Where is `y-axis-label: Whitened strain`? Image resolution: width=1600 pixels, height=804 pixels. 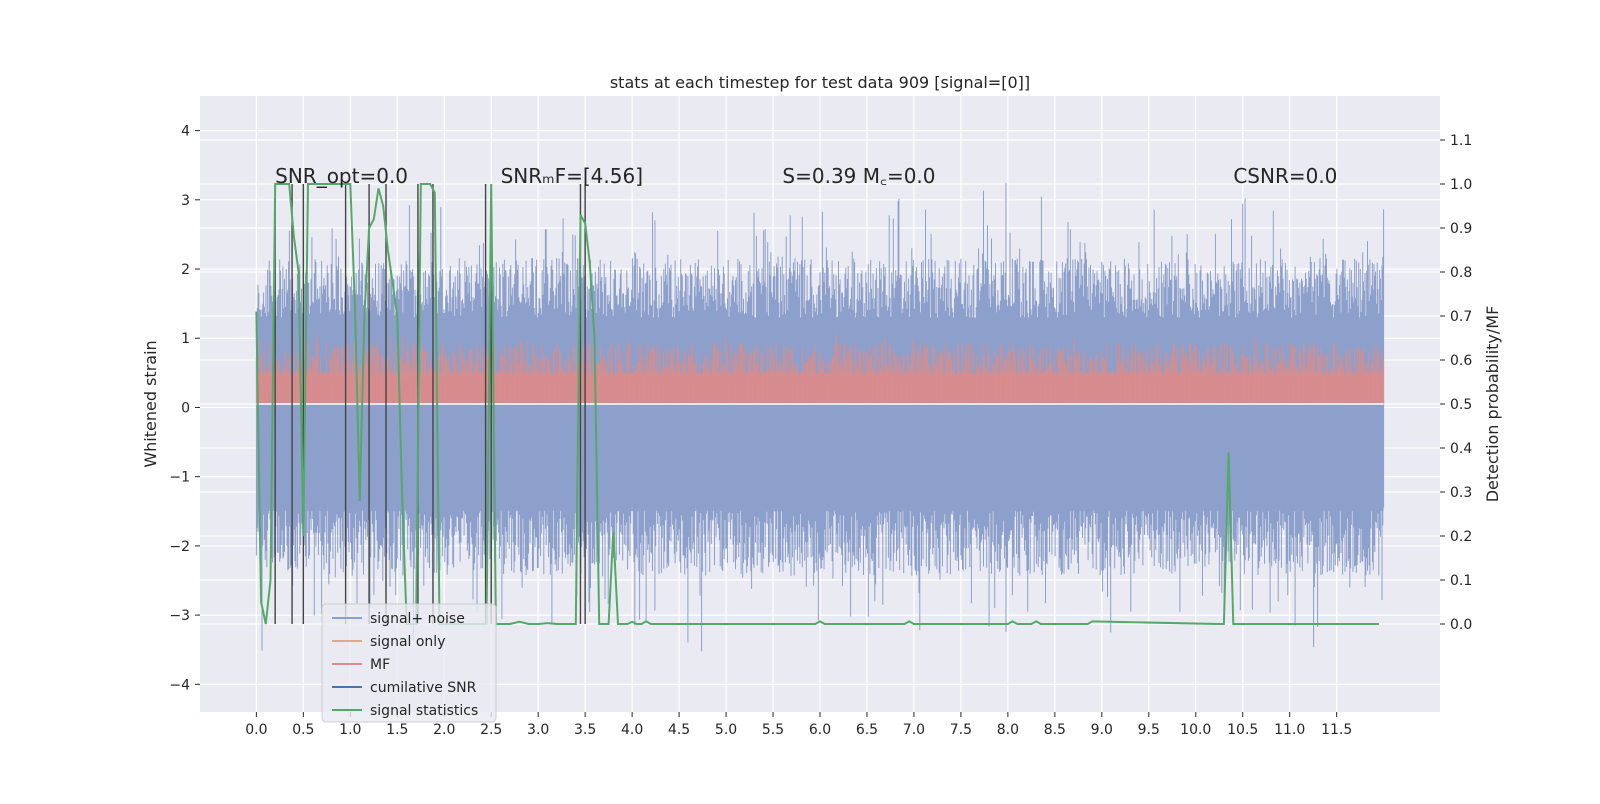 y-axis-label: Whitened strain is located at coordinates (150, 403).